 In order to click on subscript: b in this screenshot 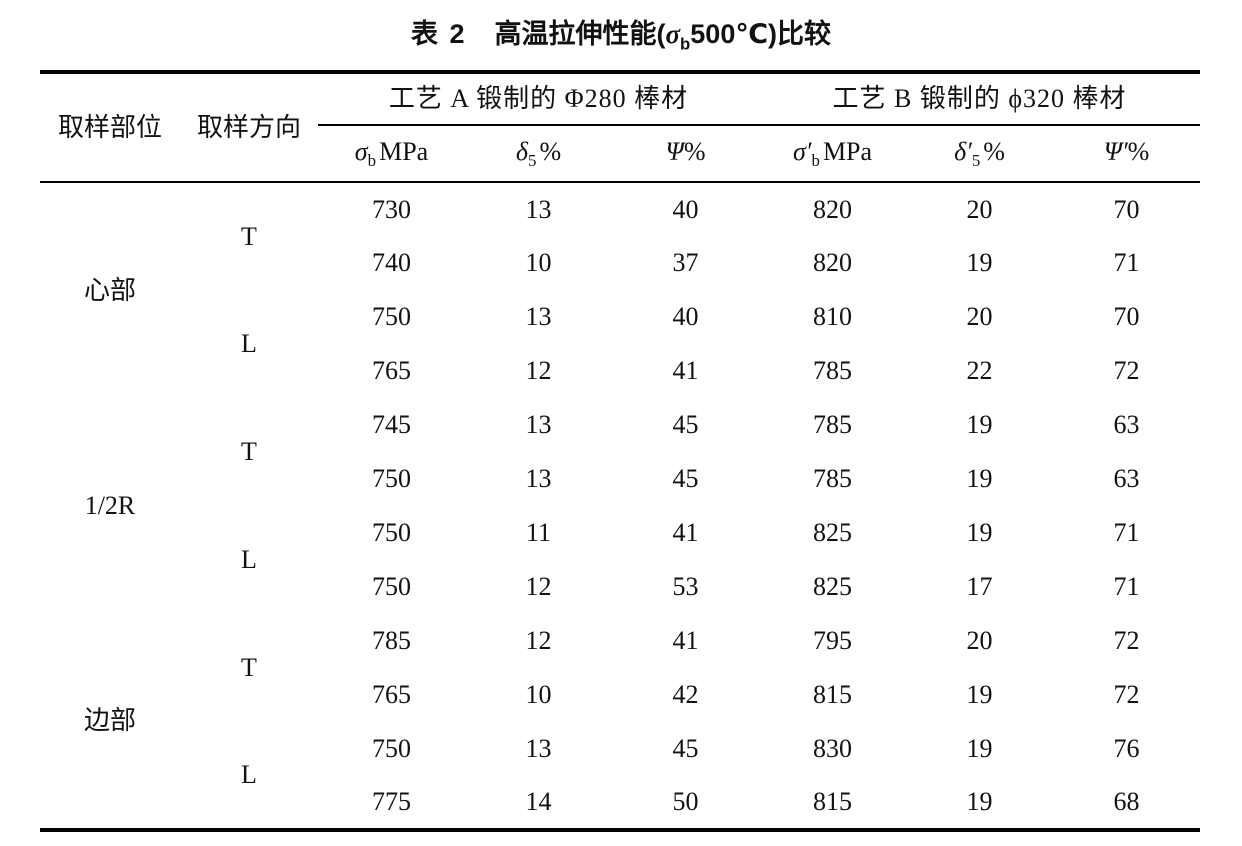, I will do `click(372, 160)`.